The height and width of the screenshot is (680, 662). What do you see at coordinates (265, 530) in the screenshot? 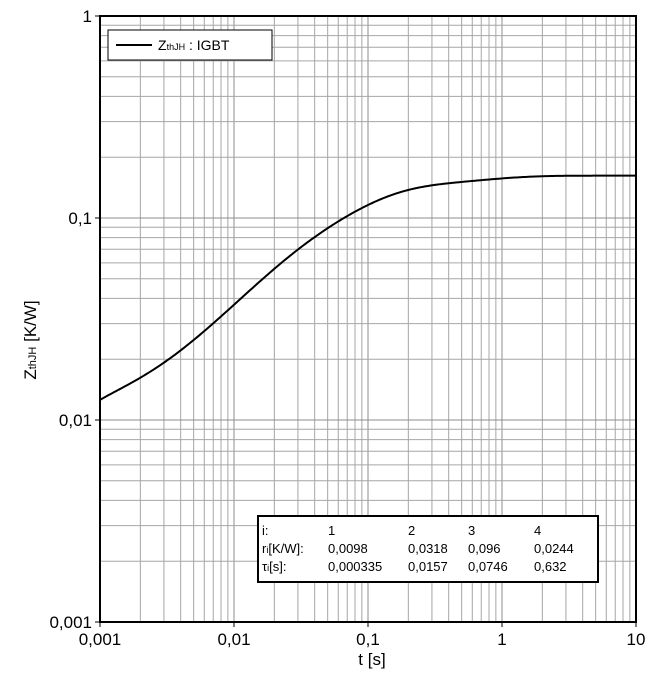
I see `table-header-label: i:` at bounding box center [265, 530].